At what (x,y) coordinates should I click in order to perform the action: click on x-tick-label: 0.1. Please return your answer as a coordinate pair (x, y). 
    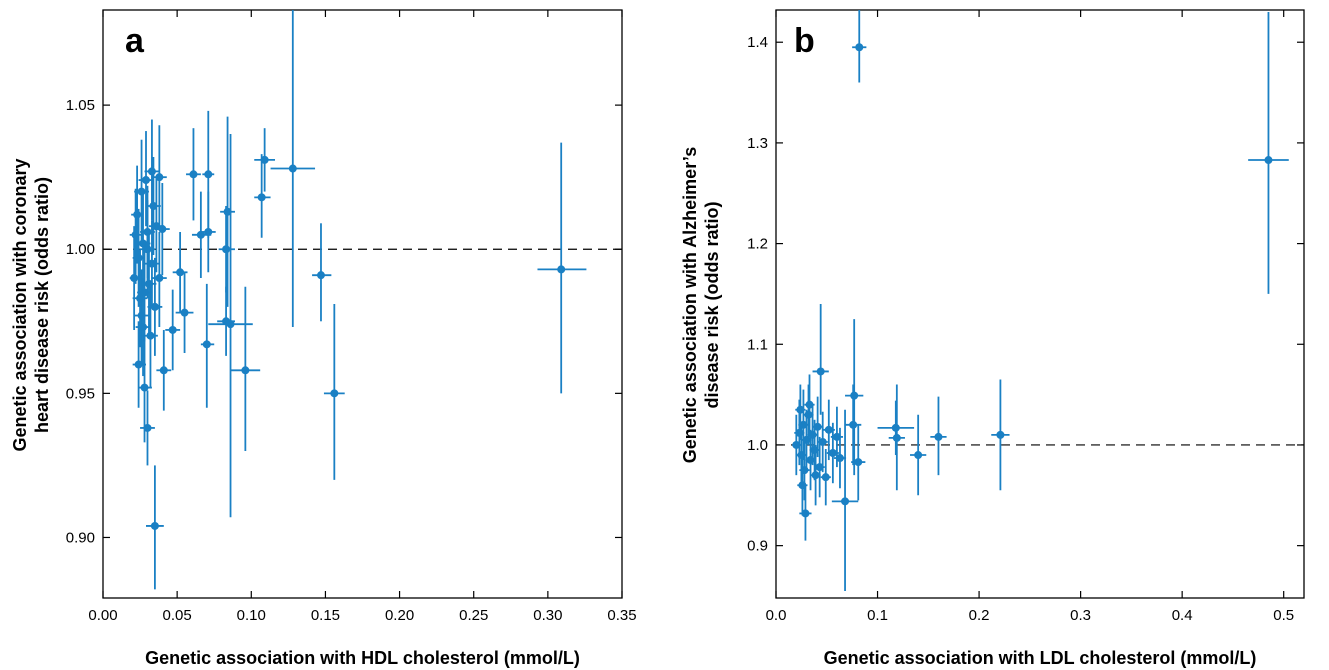
    Looking at the image, I should click on (877, 615).